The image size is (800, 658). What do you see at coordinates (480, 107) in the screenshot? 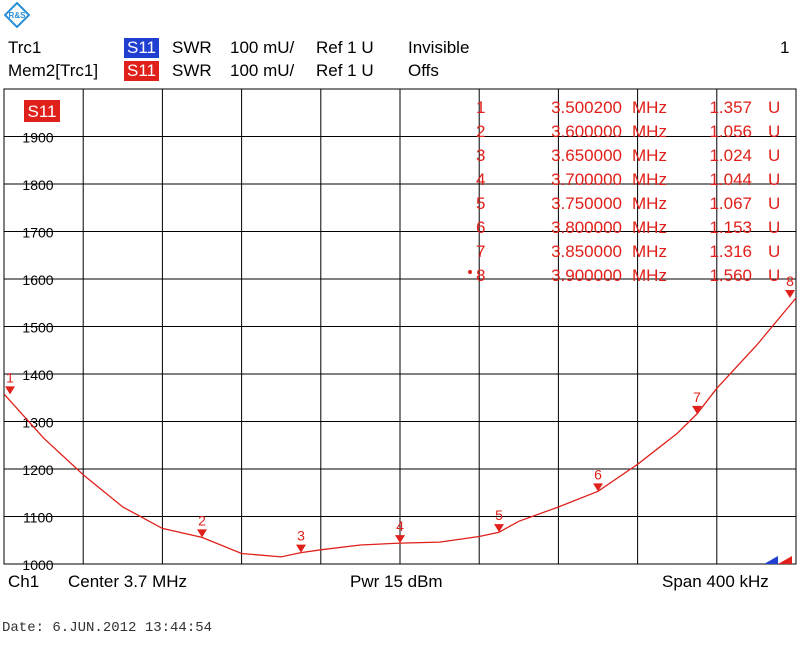
I see `marker-table-number: 1` at bounding box center [480, 107].